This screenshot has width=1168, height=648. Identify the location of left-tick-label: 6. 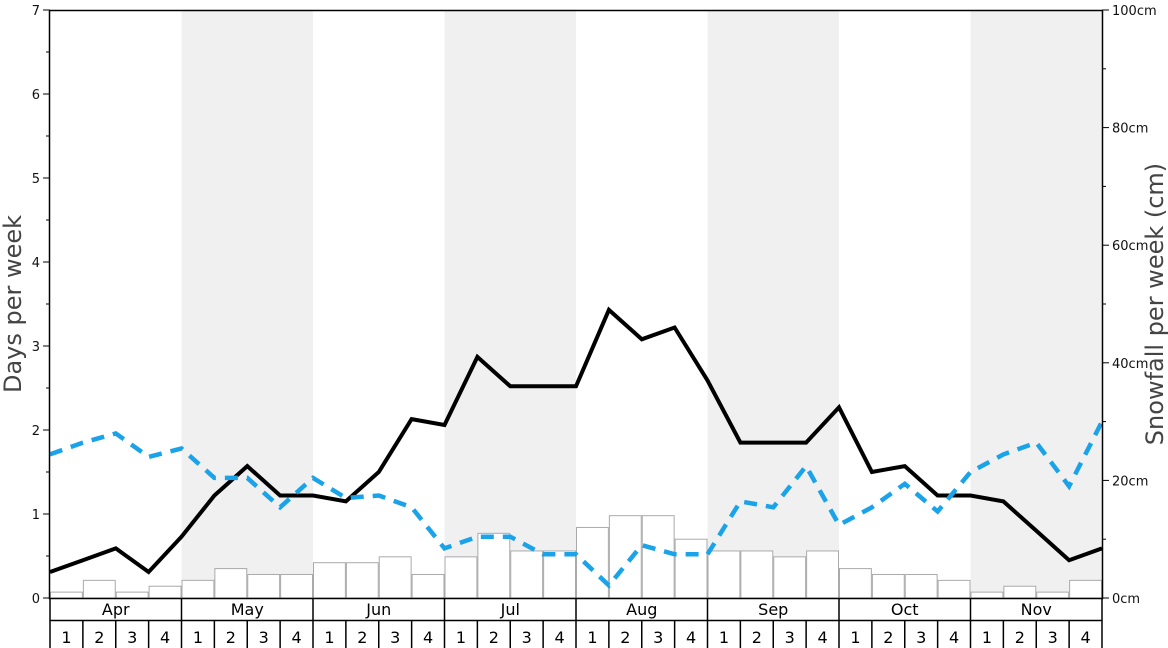
(36, 95).